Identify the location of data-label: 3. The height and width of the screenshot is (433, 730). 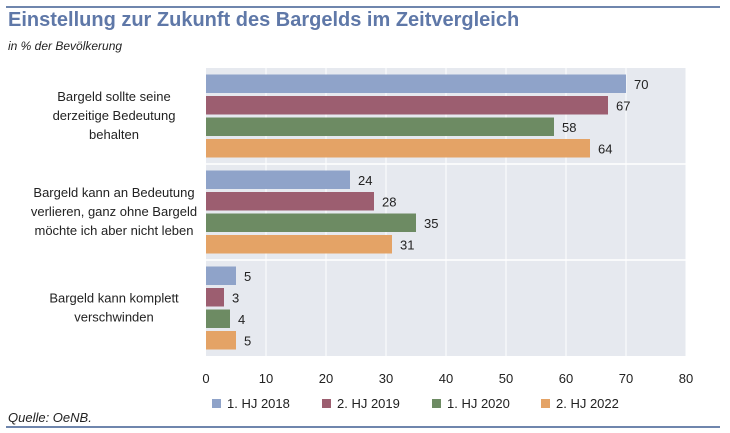
(235, 297).